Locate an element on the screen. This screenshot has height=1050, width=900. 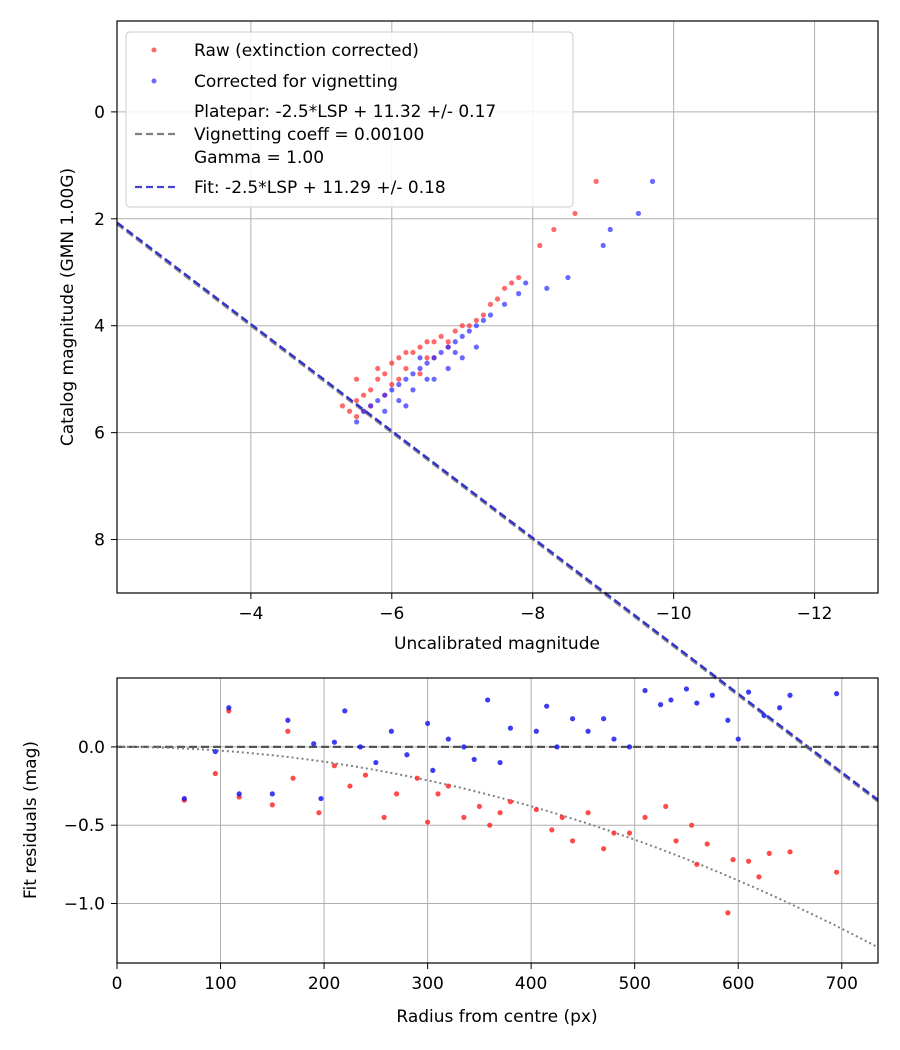
bottom-x-tick-label: 500 is located at coordinates (634, 984).